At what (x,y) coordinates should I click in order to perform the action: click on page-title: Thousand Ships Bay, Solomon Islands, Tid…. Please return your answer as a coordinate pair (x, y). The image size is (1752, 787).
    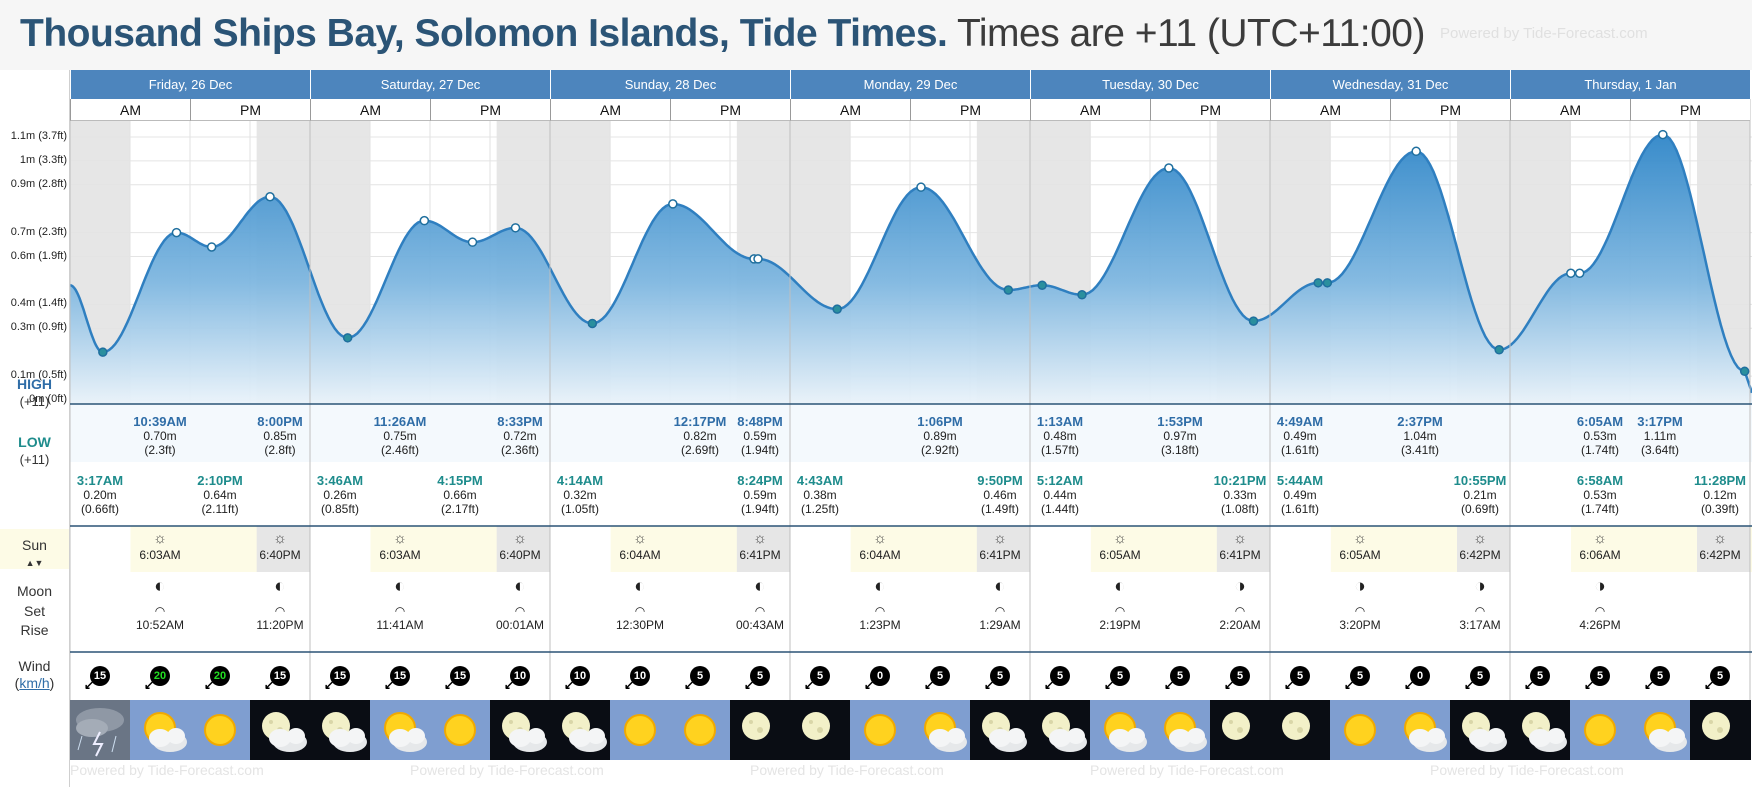
    Looking at the image, I should click on (722, 34).